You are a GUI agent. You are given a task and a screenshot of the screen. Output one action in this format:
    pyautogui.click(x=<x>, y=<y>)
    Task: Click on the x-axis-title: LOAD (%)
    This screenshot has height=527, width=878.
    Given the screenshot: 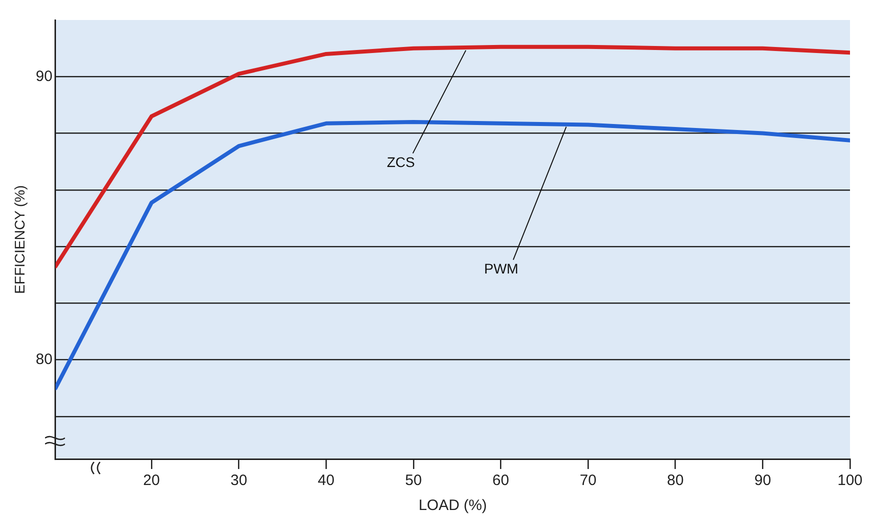 What is the action you would take?
    pyautogui.click(x=452, y=505)
    